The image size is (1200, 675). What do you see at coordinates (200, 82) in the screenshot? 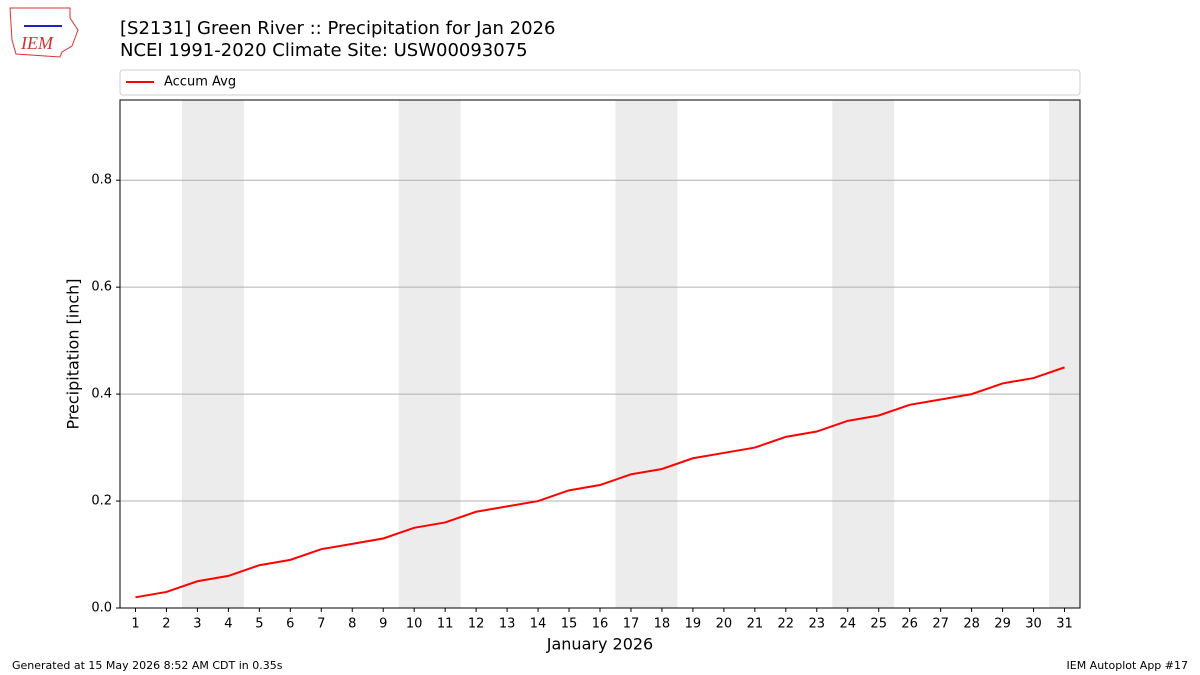
I see `legend-label: Accum Avg` at bounding box center [200, 82].